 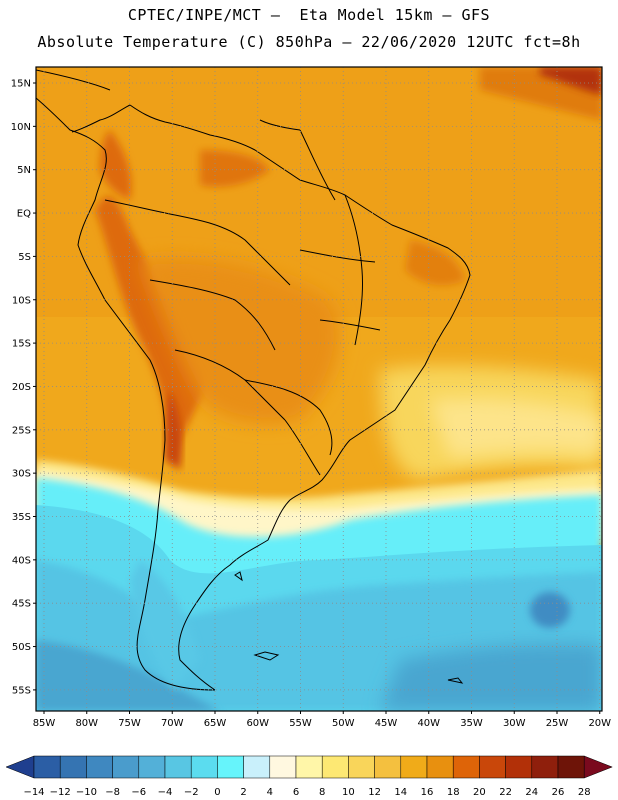 What do you see at coordinates (24, 214) in the screenshot?
I see `latitude-label: EQ` at bounding box center [24, 214].